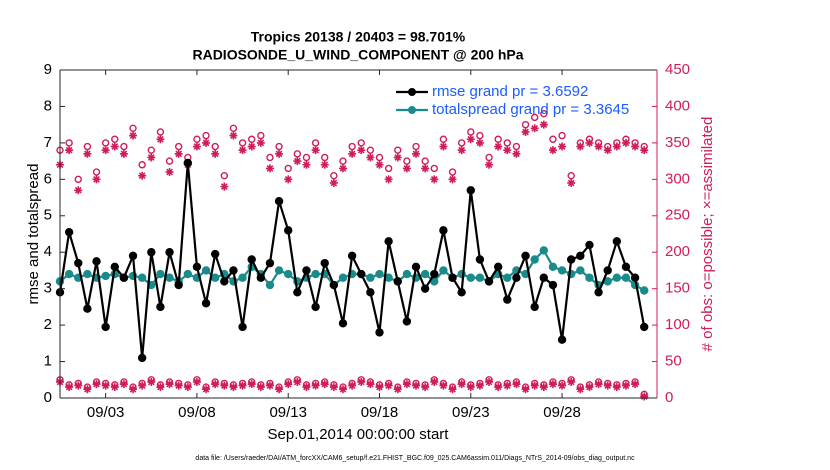 This screenshot has width=830, height=470. Describe the element at coordinates (33, 234) in the screenshot. I see `y-axis-label: rmse and totalspread` at that location.